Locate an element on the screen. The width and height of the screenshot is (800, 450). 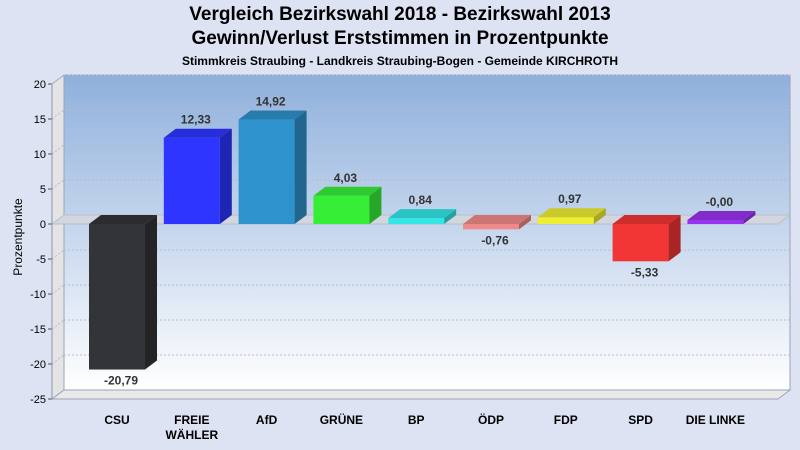
x-category-label: ÖDP is located at coordinates (491, 419).